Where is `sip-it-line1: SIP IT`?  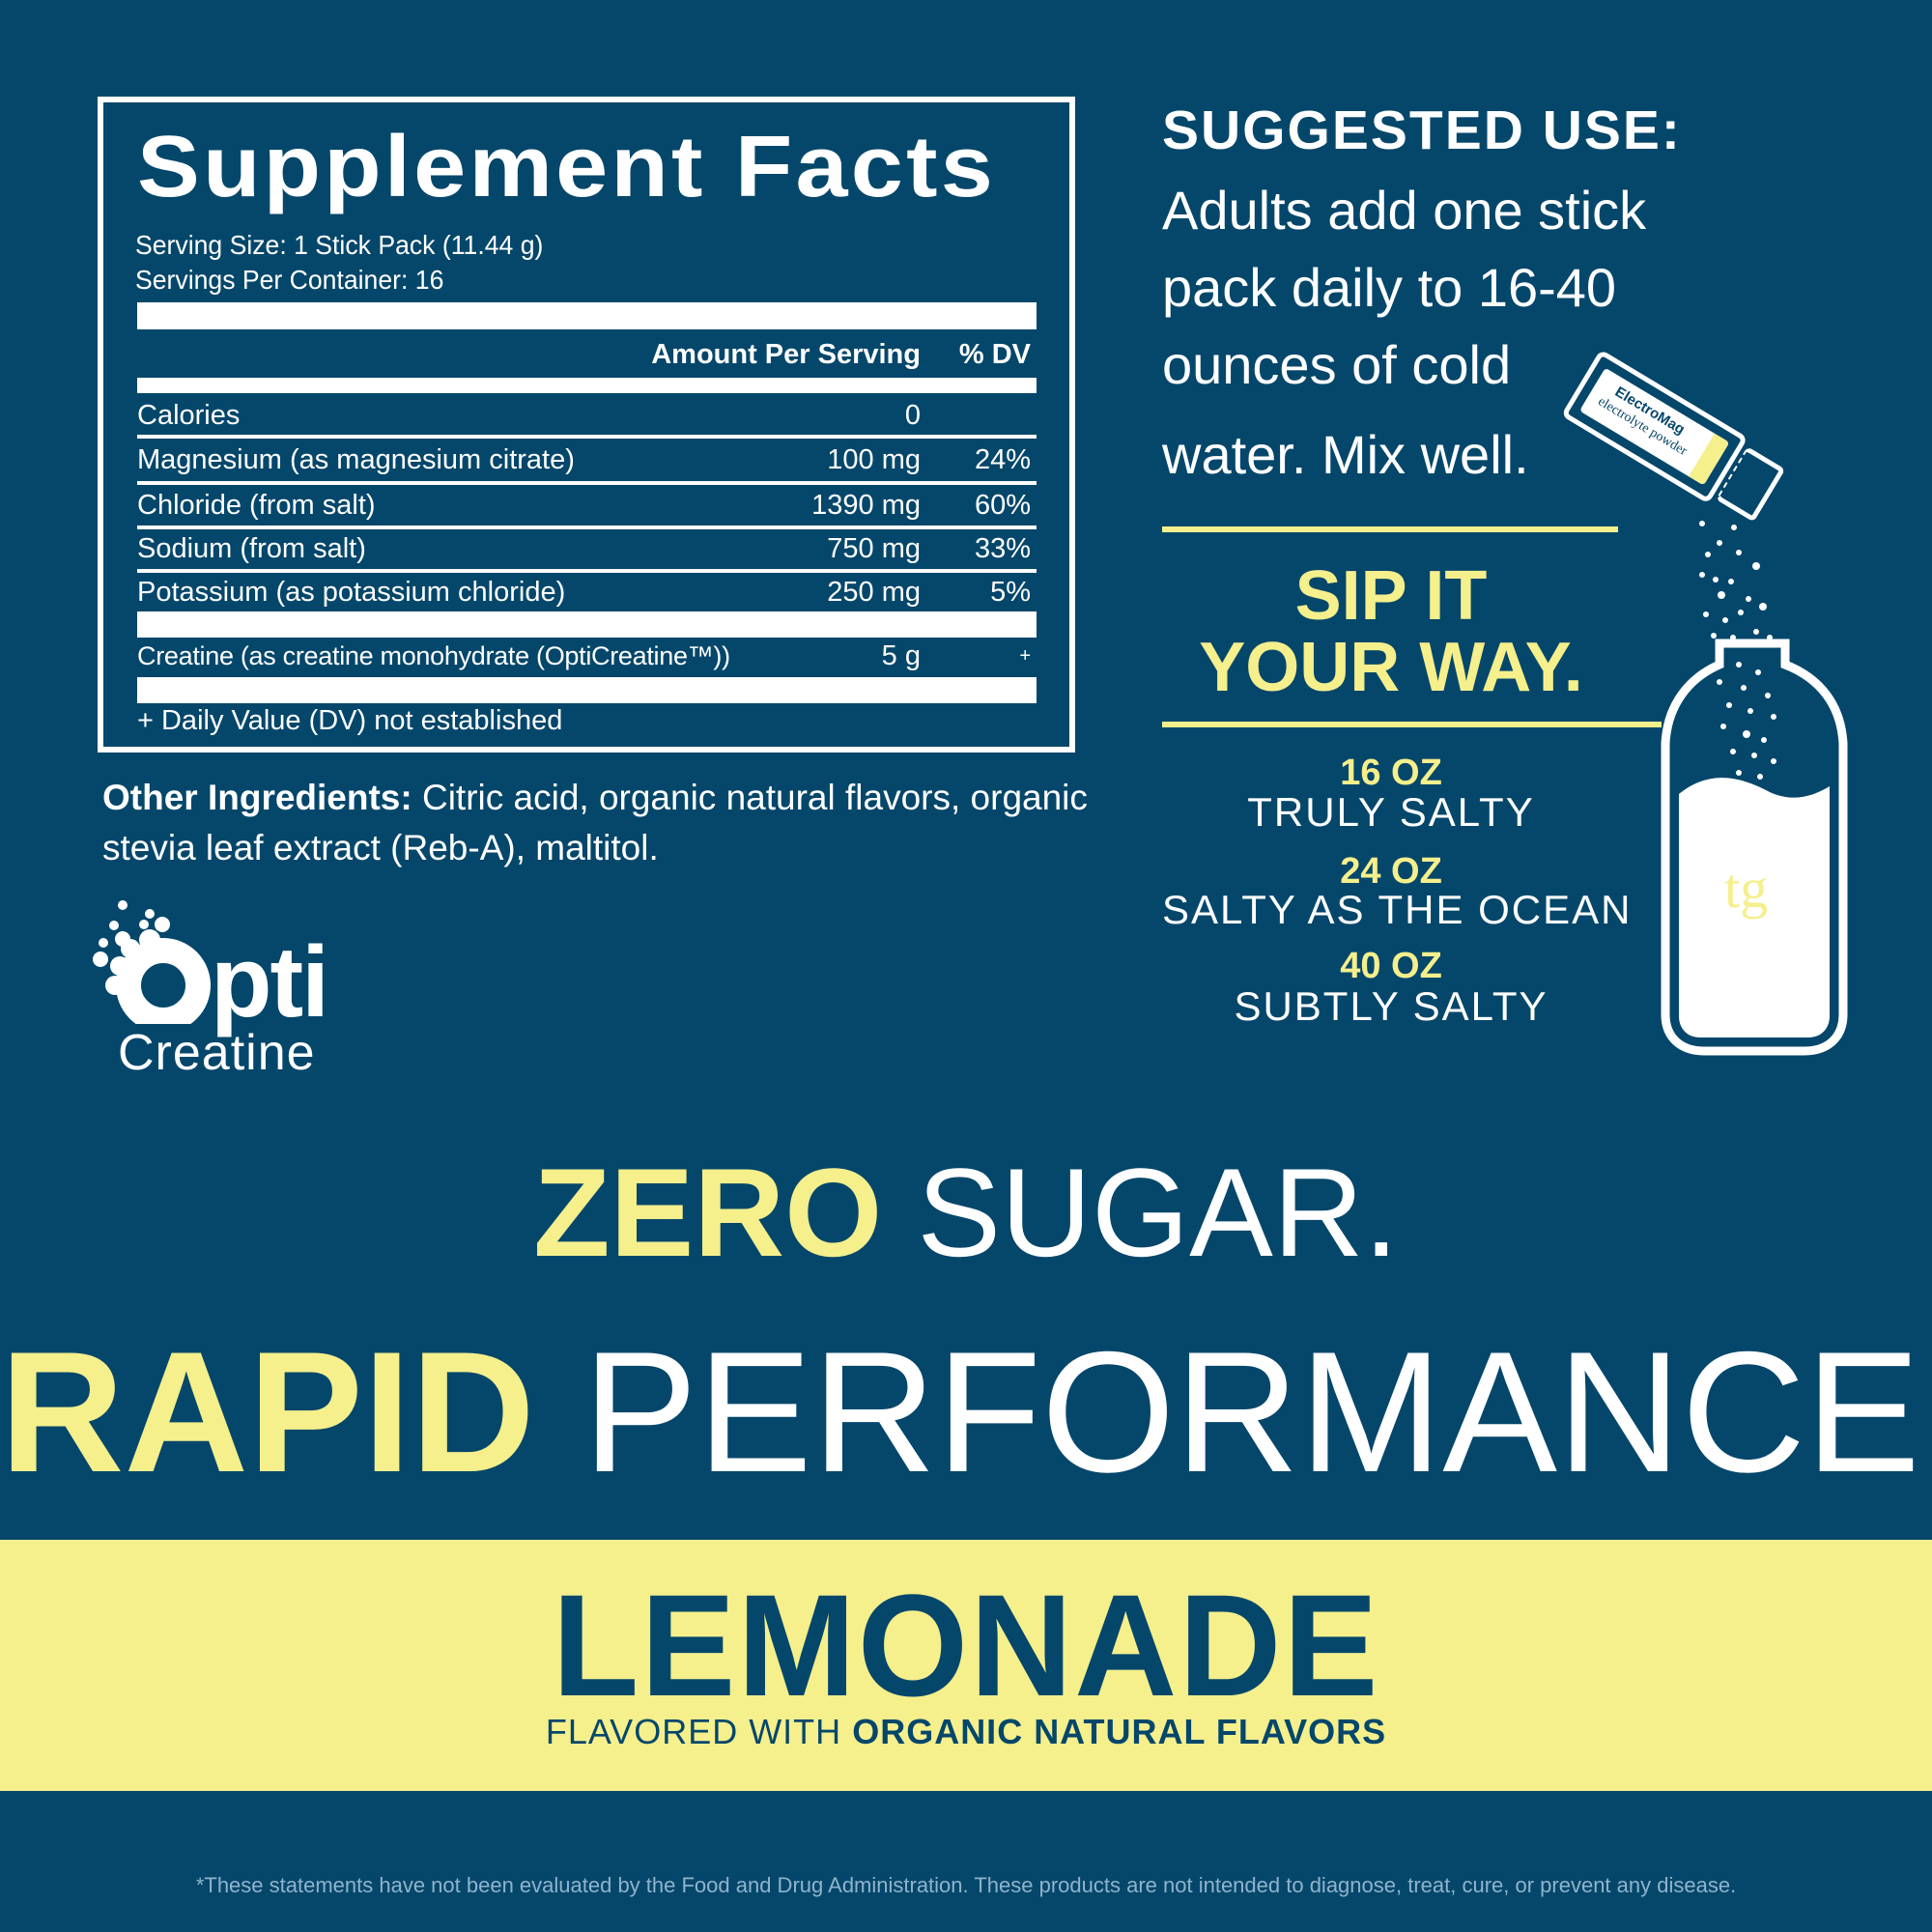
sip-it-line1: SIP IT is located at coordinates (1391, 596).